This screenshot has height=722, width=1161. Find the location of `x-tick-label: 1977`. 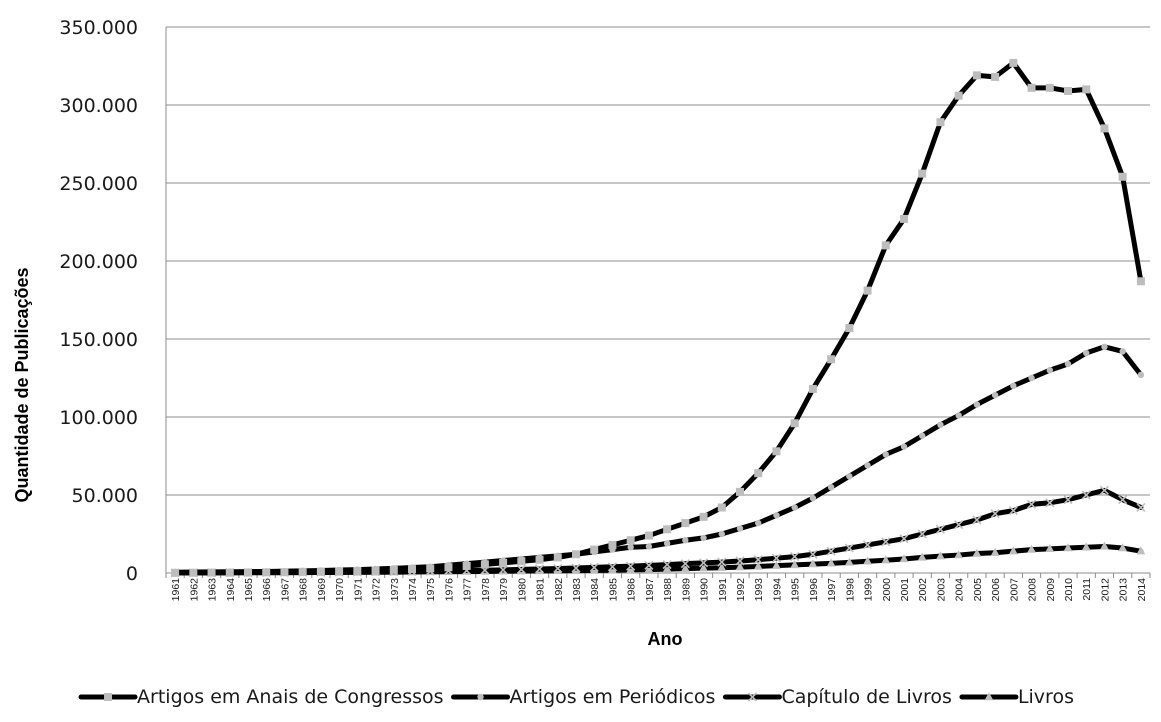

x-tick-label: 1977 is located at coordinates (468, 590).